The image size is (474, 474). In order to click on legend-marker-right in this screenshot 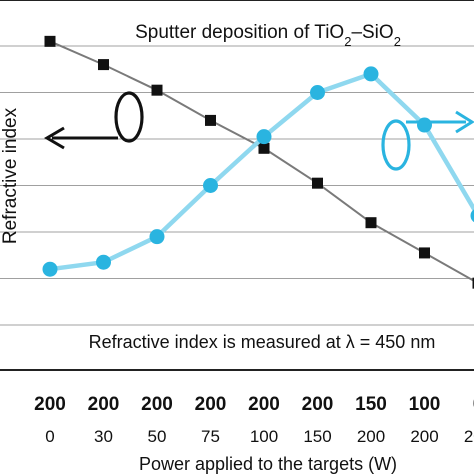, I will do `click(427, 140)`.